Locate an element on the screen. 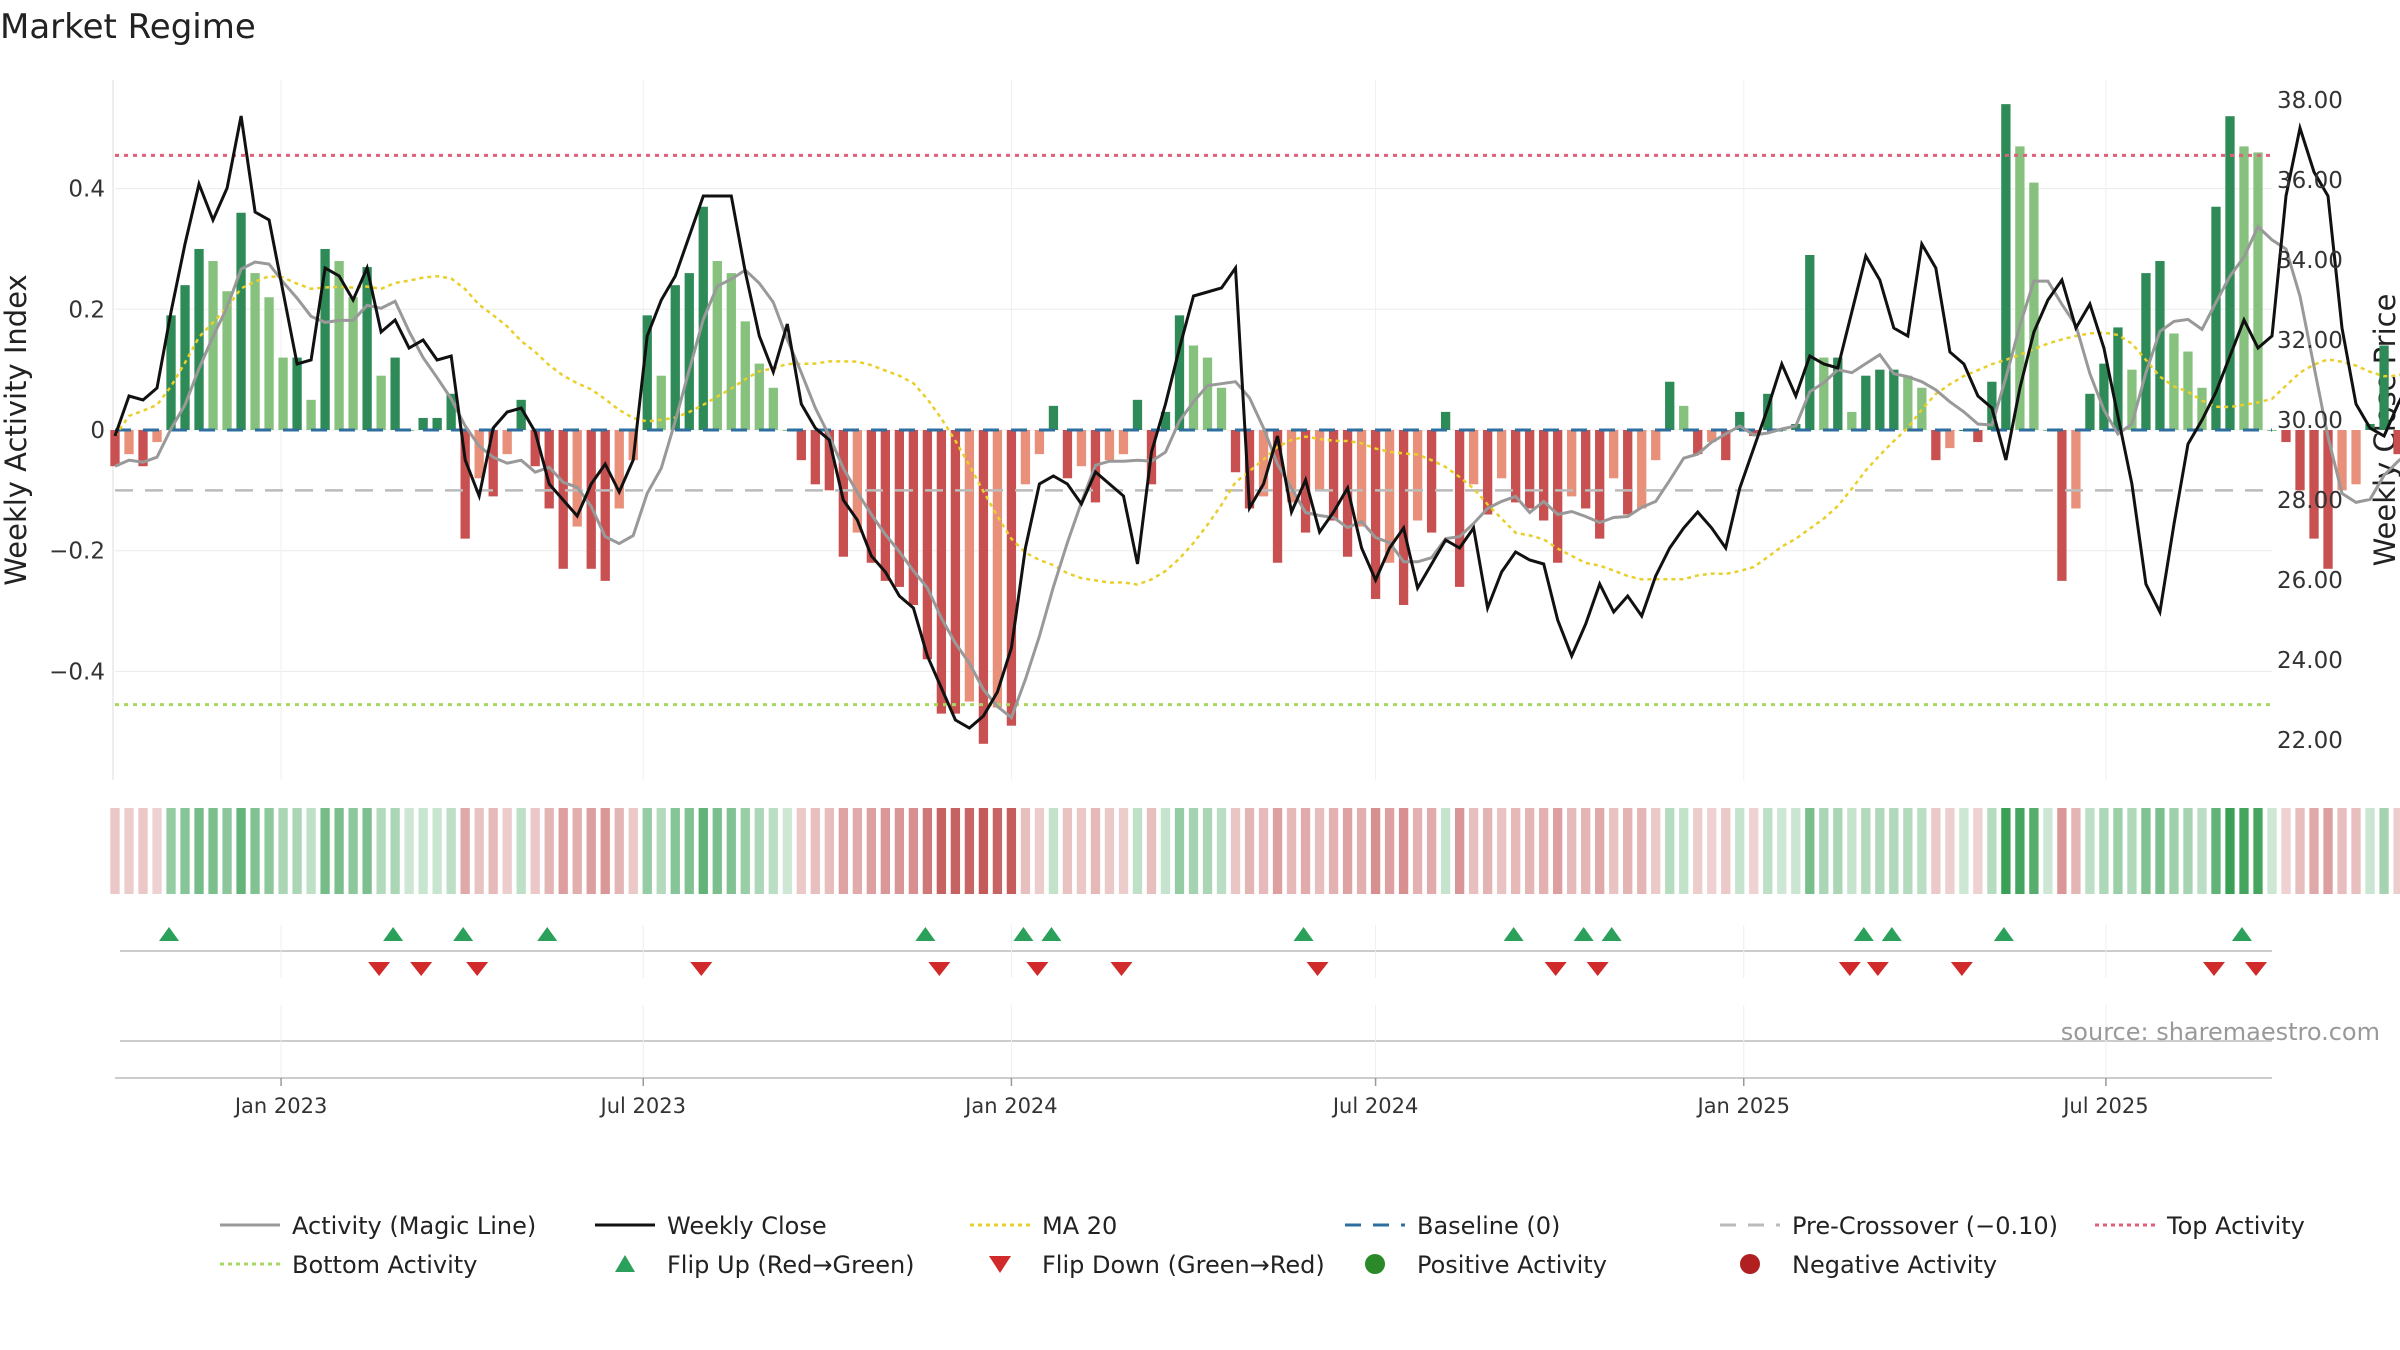 This screenshot has width=2400, height=1350. legend-item: Negative Activity is located at coordinates (1868, 1265).